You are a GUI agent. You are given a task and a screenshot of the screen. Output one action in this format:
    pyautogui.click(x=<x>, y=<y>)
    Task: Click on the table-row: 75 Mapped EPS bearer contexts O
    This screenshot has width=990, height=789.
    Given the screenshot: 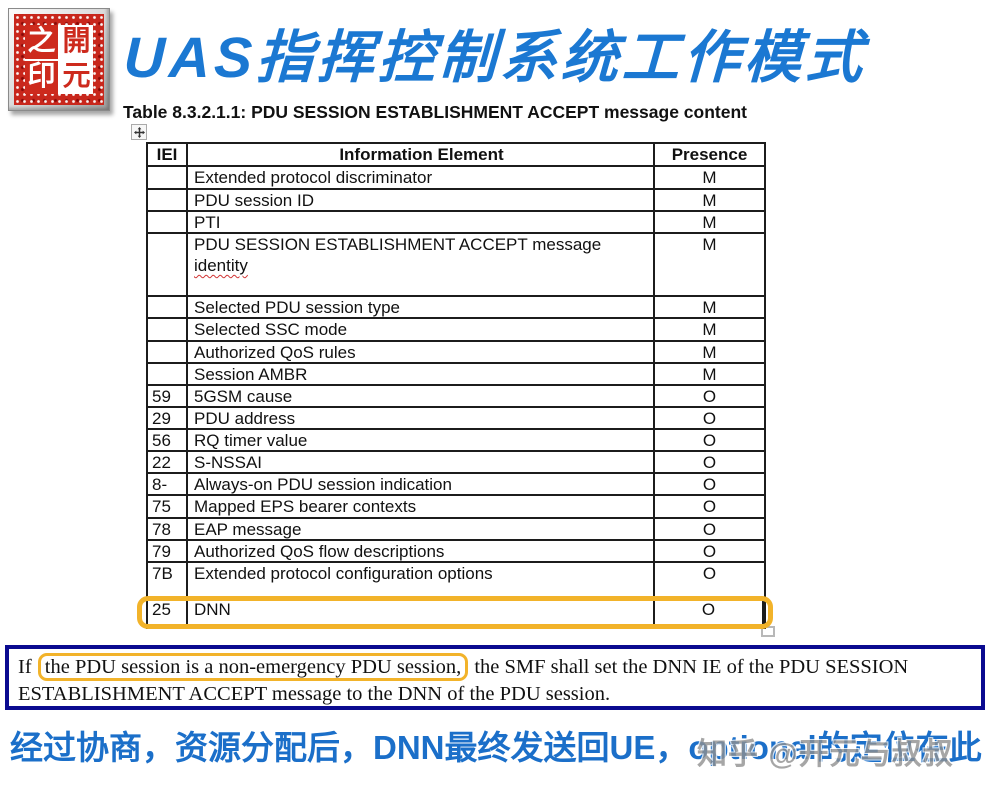 What is the action you would take?
    pyautogui.click(x=456, y=507)
    